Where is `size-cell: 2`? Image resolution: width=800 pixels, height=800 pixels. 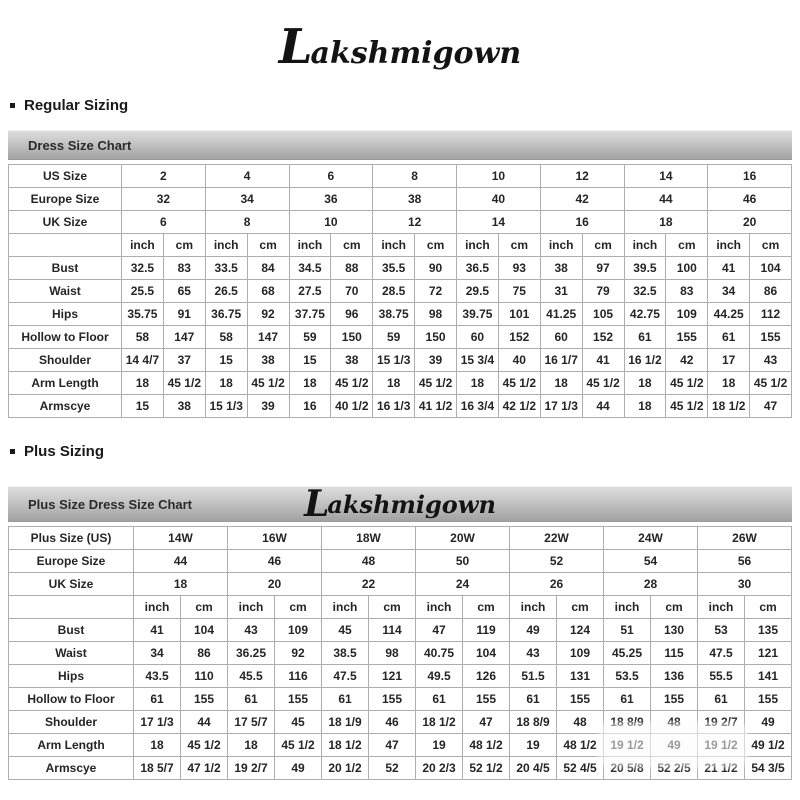 size-cell: 2 is located at coordinates (163, 176).